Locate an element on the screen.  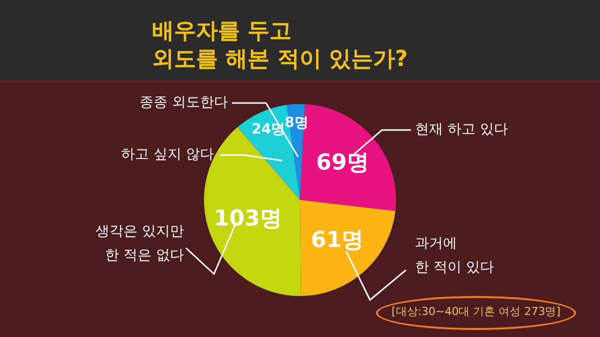
data-label: 103명 is located at coordinates (248, 219).